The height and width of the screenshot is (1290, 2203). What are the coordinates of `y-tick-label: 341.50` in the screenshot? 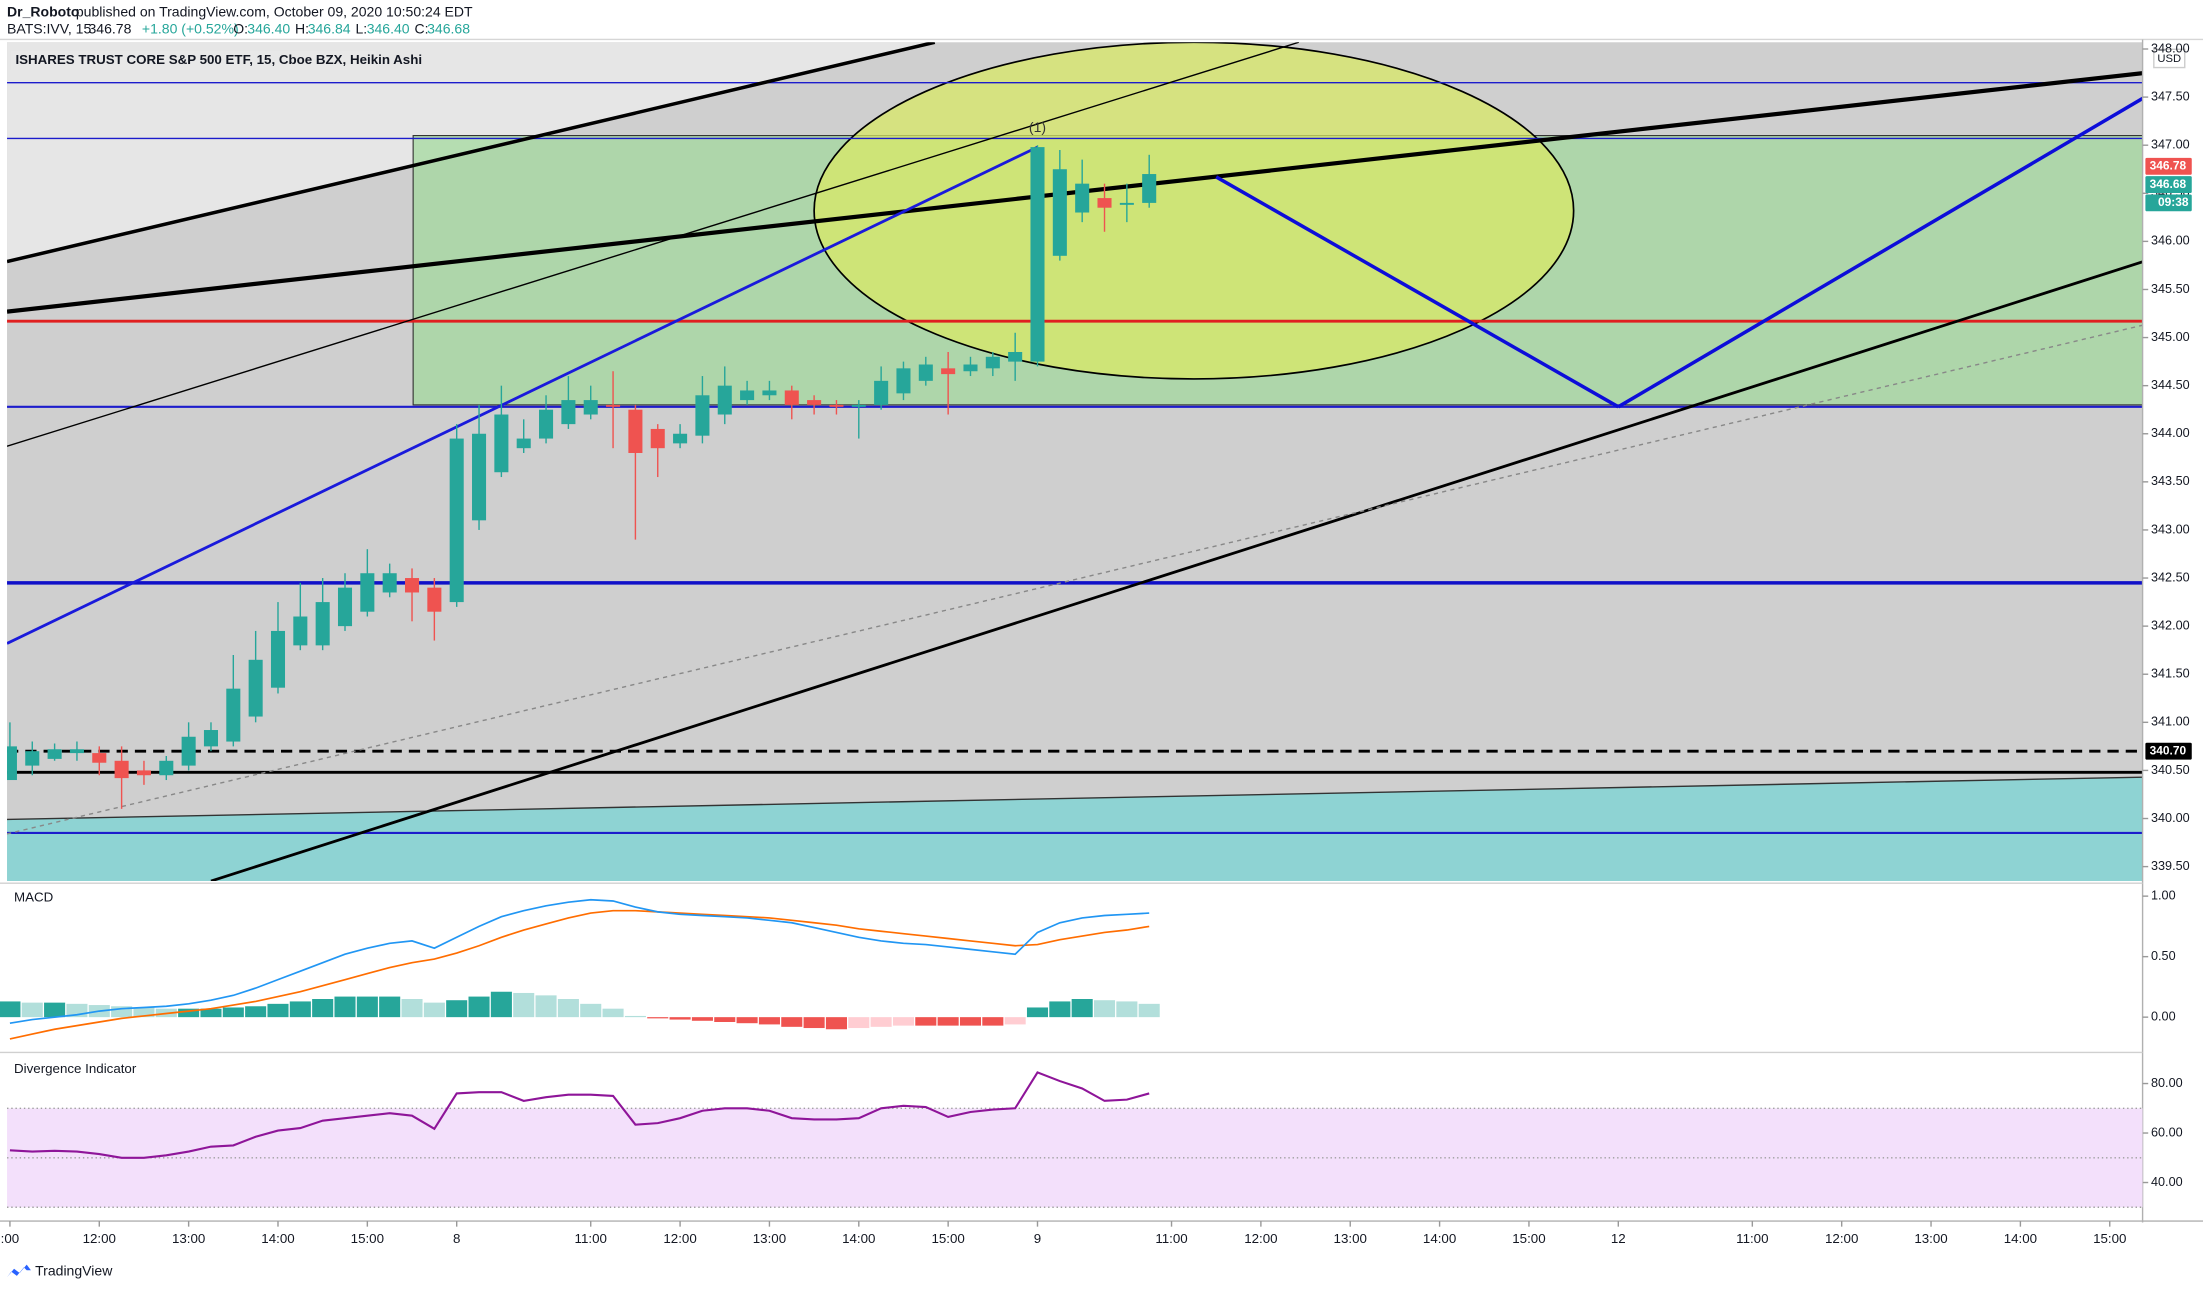 It's located at (2170, 674).